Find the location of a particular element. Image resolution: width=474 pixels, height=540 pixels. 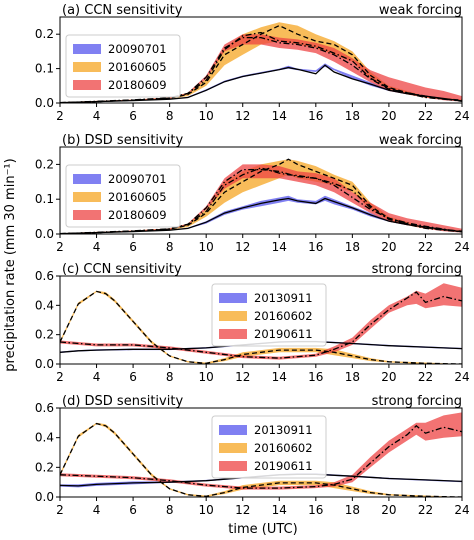

y-tick-label: 0.4 is located at coordinates (44, 438).